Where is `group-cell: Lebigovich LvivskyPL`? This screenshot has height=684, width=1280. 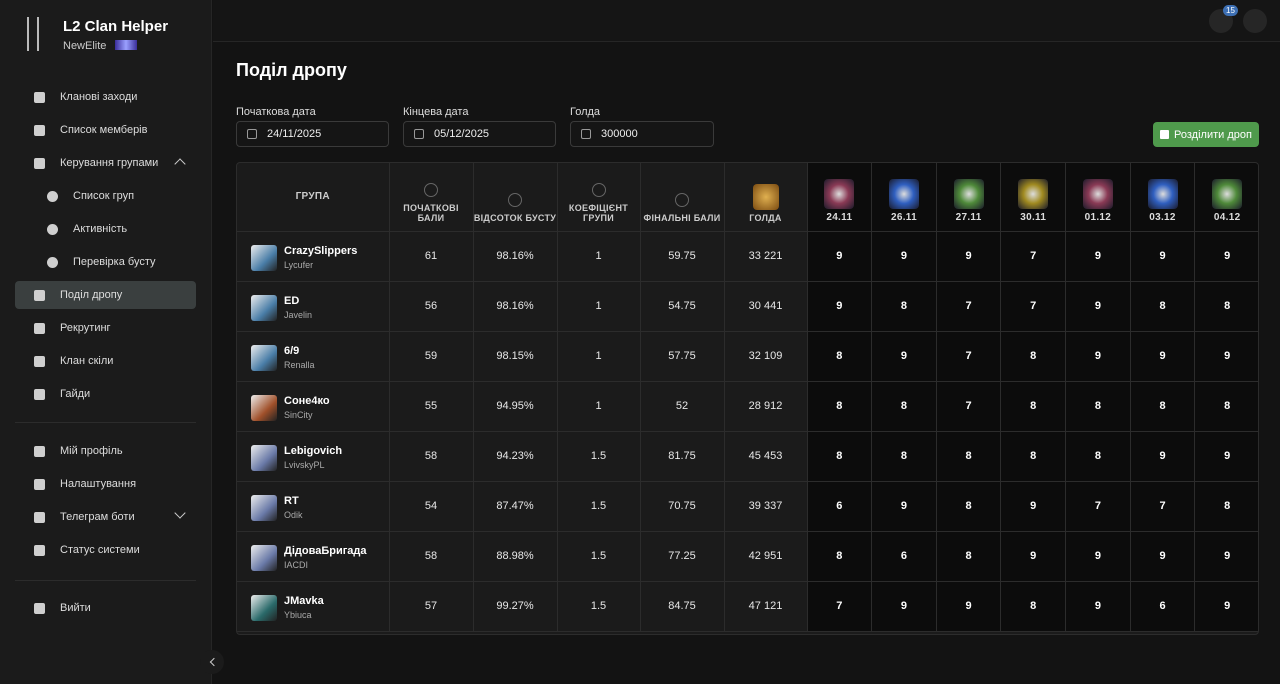
group-cell: Lebigovich LvivskyPL is located at coordinates (313, 456).